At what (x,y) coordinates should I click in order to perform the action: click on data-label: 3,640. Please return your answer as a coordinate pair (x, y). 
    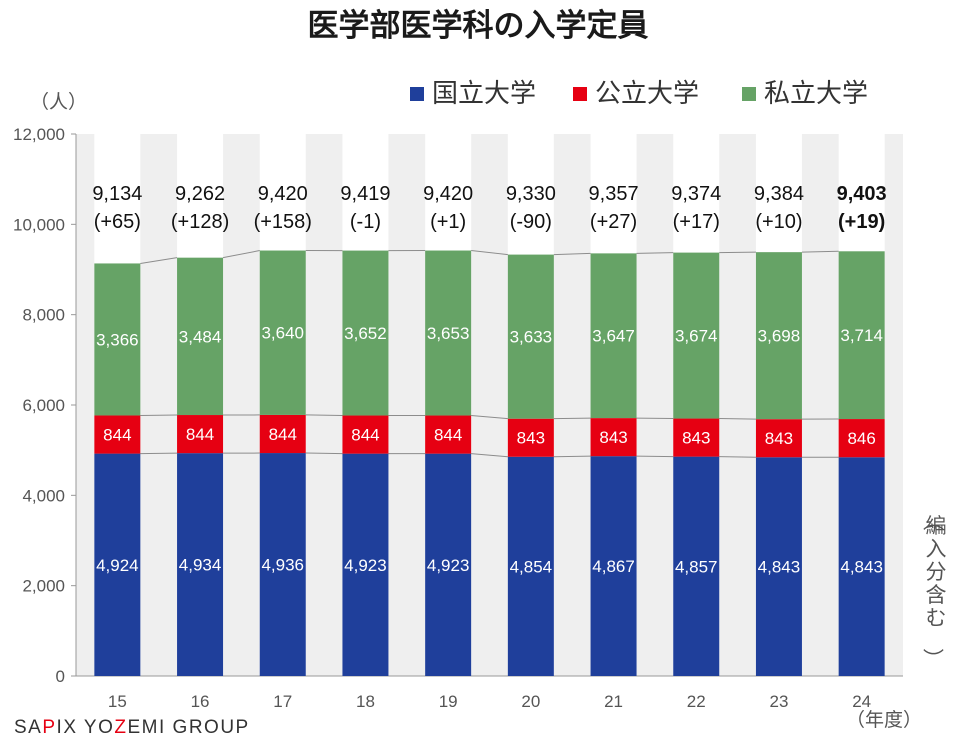
    Looking at the image, I should click on (282, 333).